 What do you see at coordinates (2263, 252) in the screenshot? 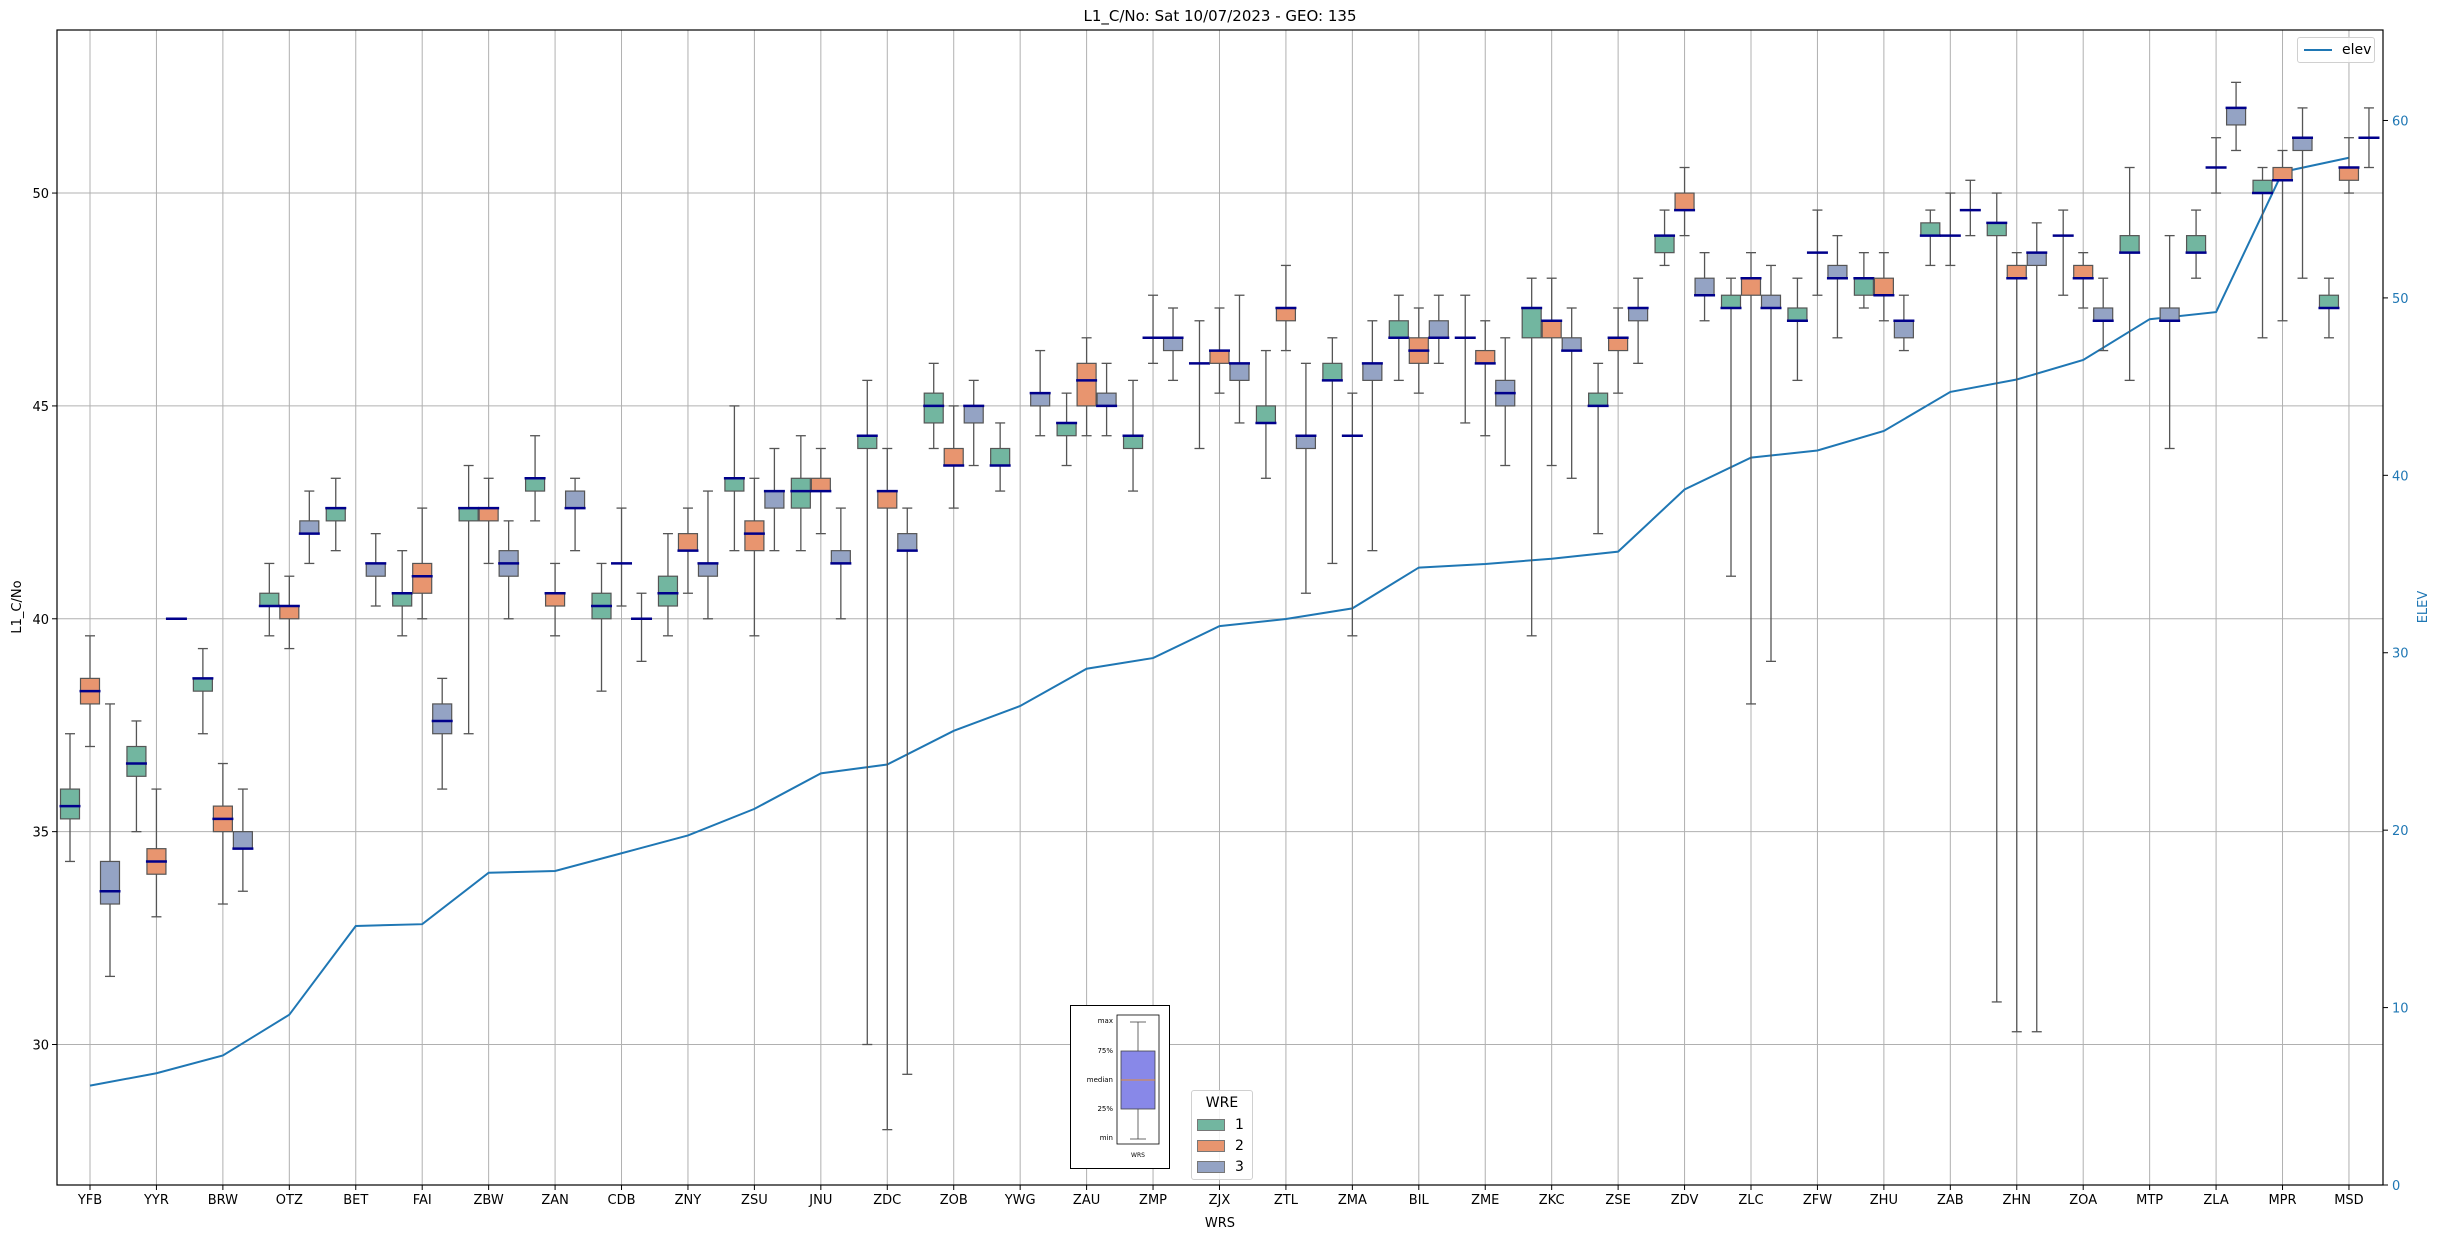
I see `box-wre-1-MPR` at bounding box center [2263, 252].